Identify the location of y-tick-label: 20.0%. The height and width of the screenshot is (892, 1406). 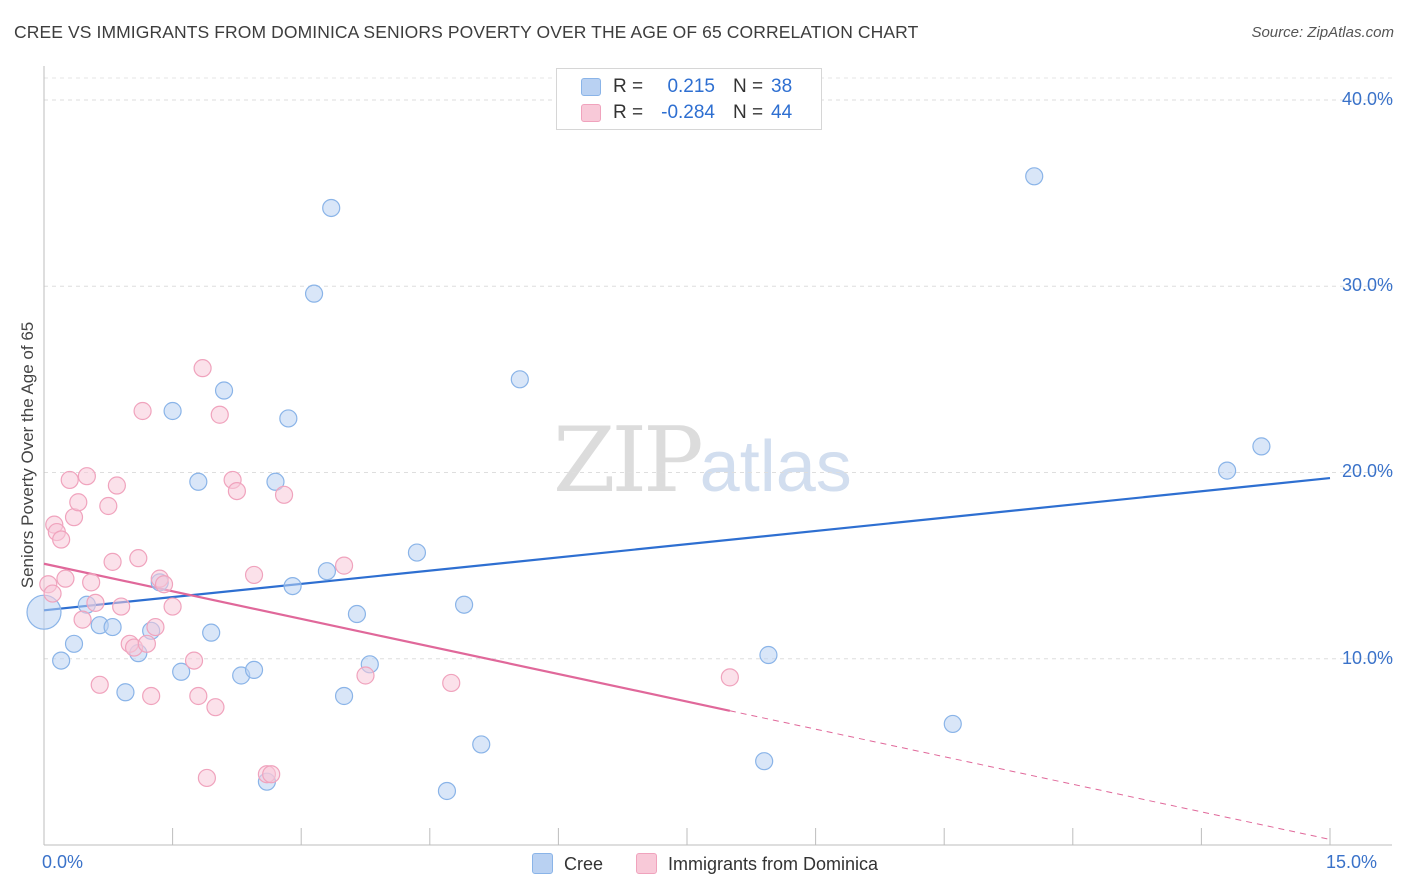
(1367, 471).